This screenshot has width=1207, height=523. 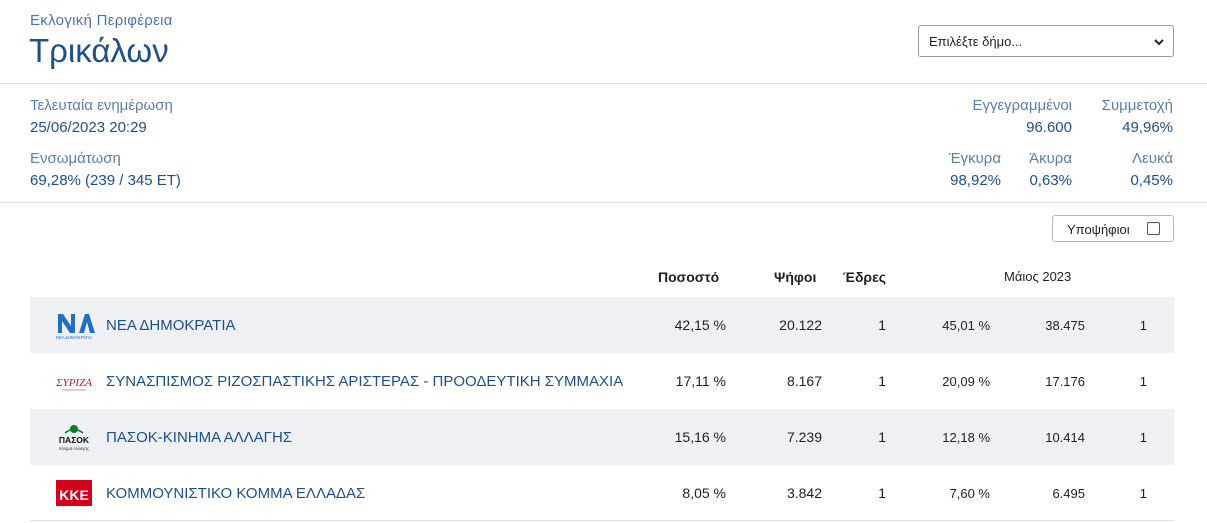 I want to click on prev-votes-cell: 10.414, so click(x=1065, y=437).